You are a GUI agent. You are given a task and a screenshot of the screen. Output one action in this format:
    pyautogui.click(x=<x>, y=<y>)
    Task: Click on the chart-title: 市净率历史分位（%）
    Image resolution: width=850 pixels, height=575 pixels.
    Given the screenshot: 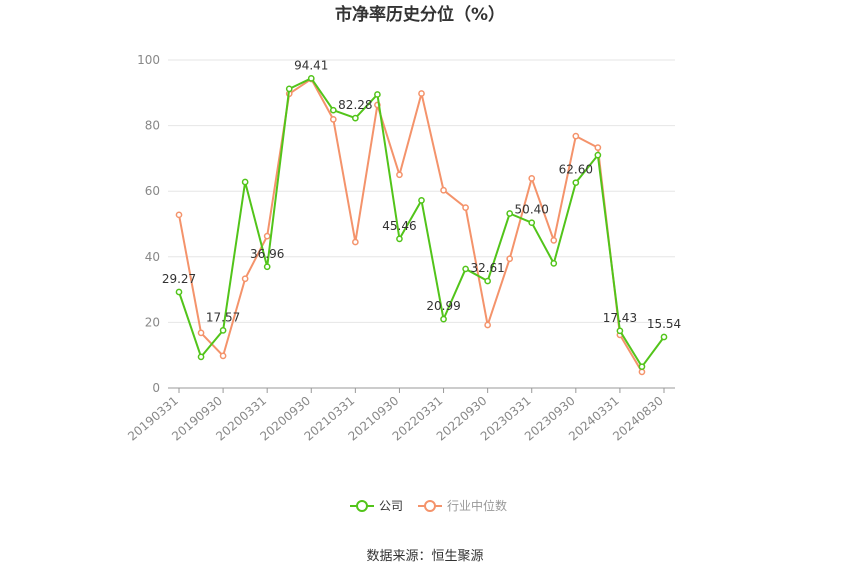 What is the action you would take?
    pyautogui.click(x=420, y=14)
    